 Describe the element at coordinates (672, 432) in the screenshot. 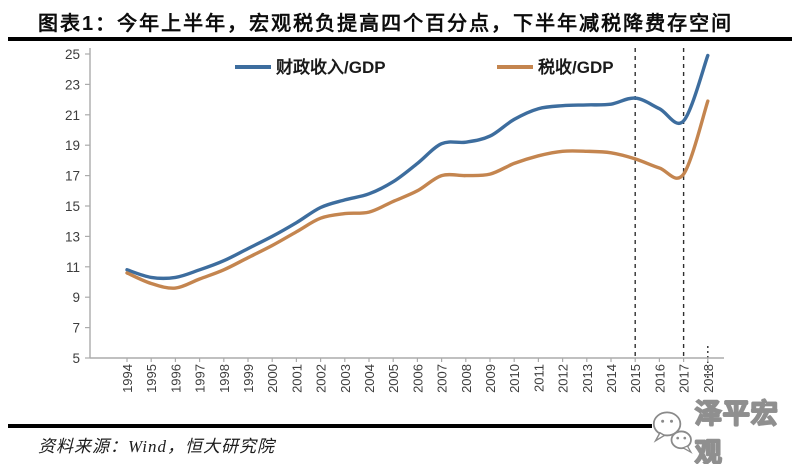

I see `wechat-icon` at that location.